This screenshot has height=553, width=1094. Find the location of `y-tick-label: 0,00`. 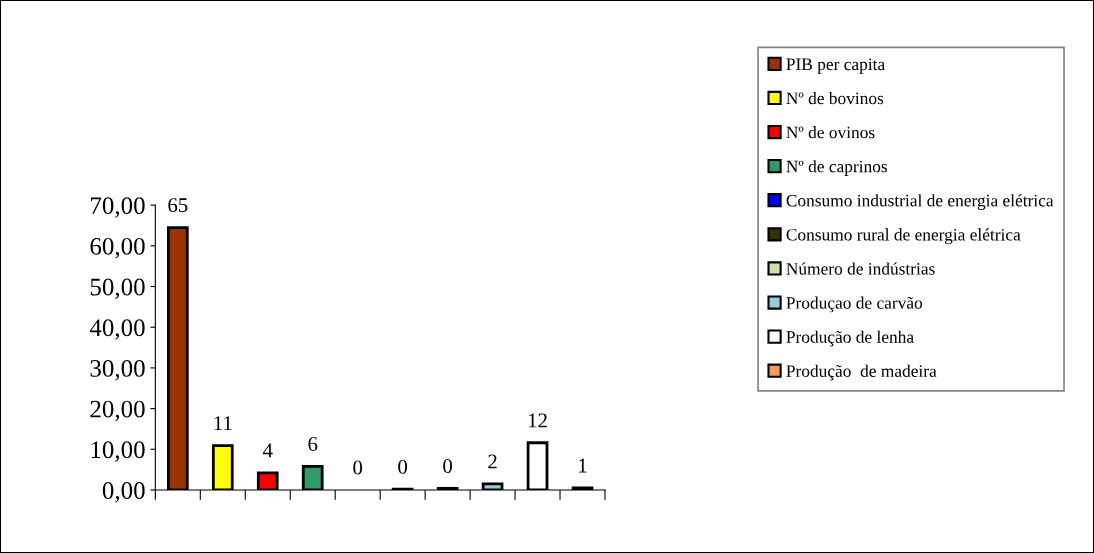

y-tick-label: 0,00 is located at coordinates (123, 492).